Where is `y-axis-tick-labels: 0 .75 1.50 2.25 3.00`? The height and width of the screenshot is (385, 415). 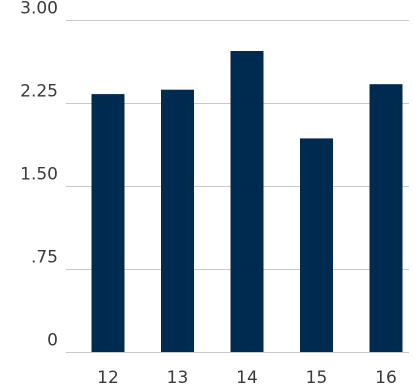 y-axis-tick-labels: 0 .75 1.50 2.25 3.00 is located at coordinates (39, 175).